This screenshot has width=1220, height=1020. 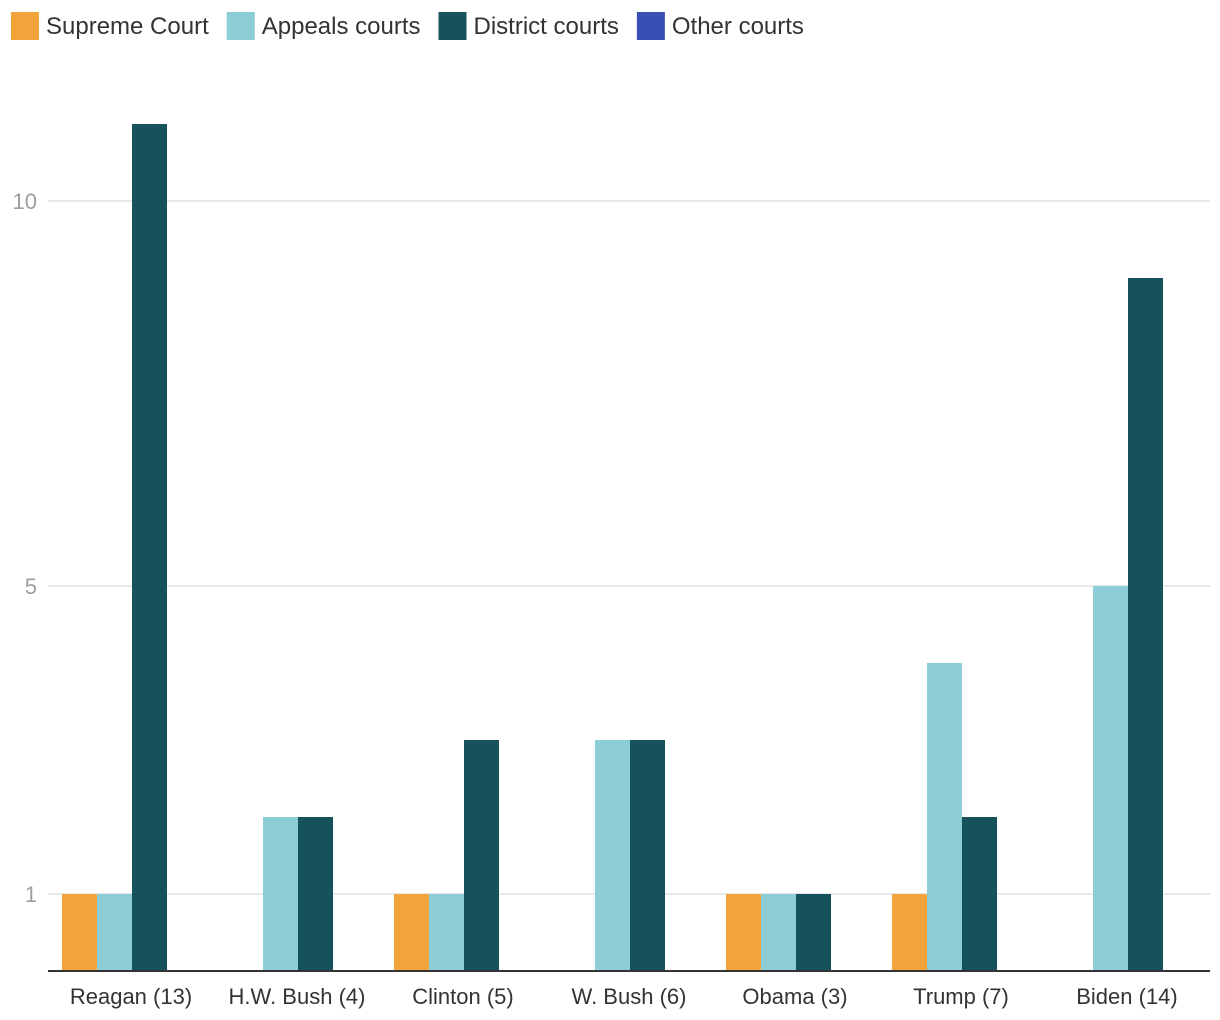 What do you see at coordinates (738, 26) in the screenshot?
I see `legend-label-3: Other courts` at bounding box center [738, 26].